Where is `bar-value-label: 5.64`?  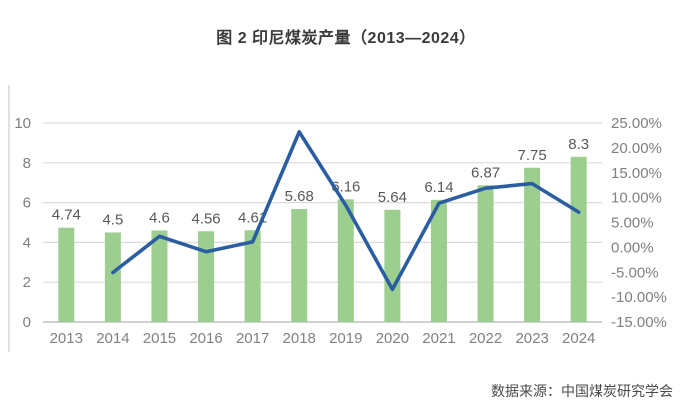 bar-value-label: 5.64 is located at coordinates (392, 197).